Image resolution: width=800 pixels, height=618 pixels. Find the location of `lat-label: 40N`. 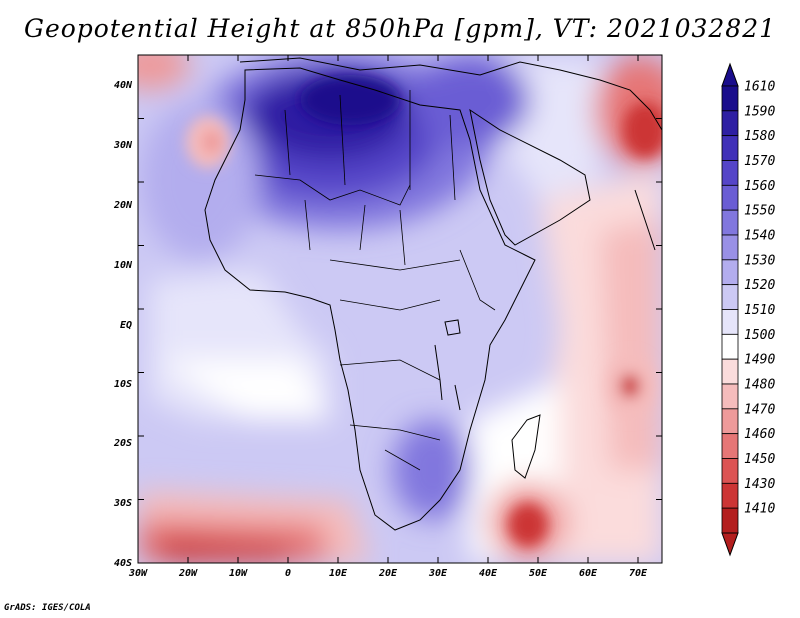

lat-label: 40N is located at coordinates (123, 85).